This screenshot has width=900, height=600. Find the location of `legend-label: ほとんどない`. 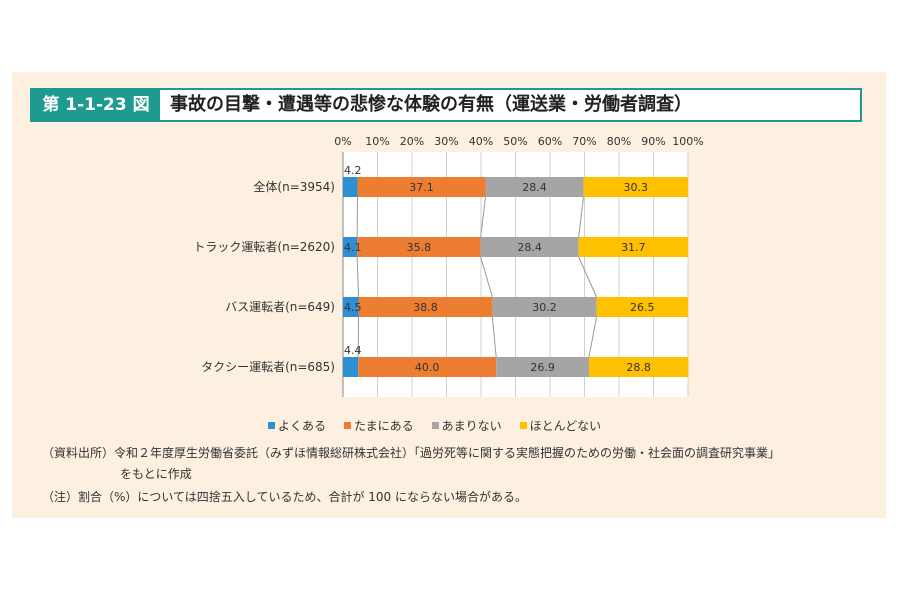

legend-label: ほとんどない is located at coordinates (565, 425).